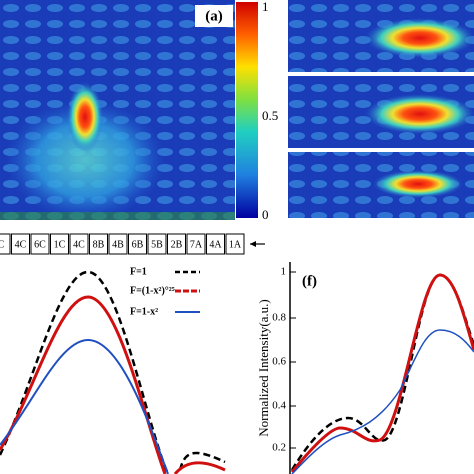 This screenshot has height=474, width=474. Describe the element at coordinates (284, 272) in the screenshot. I see `y-tick-label: 1` at that location.